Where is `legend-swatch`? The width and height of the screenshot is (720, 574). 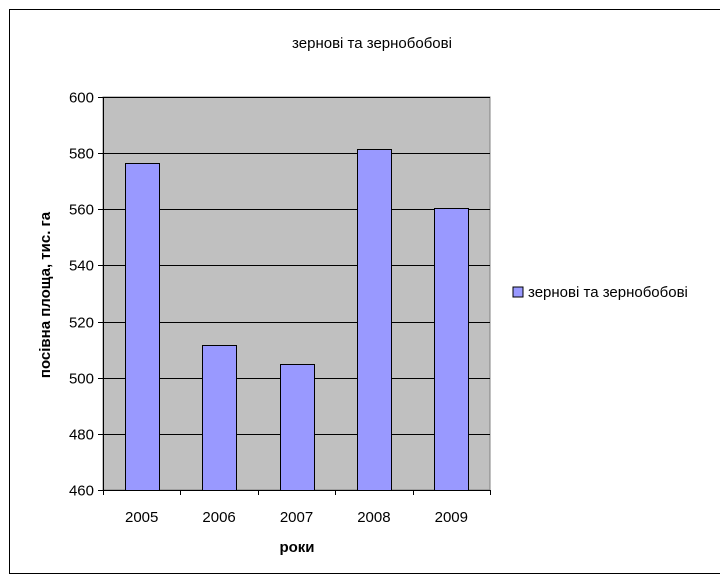 legend-swatch is located at coordinates (518, 292).